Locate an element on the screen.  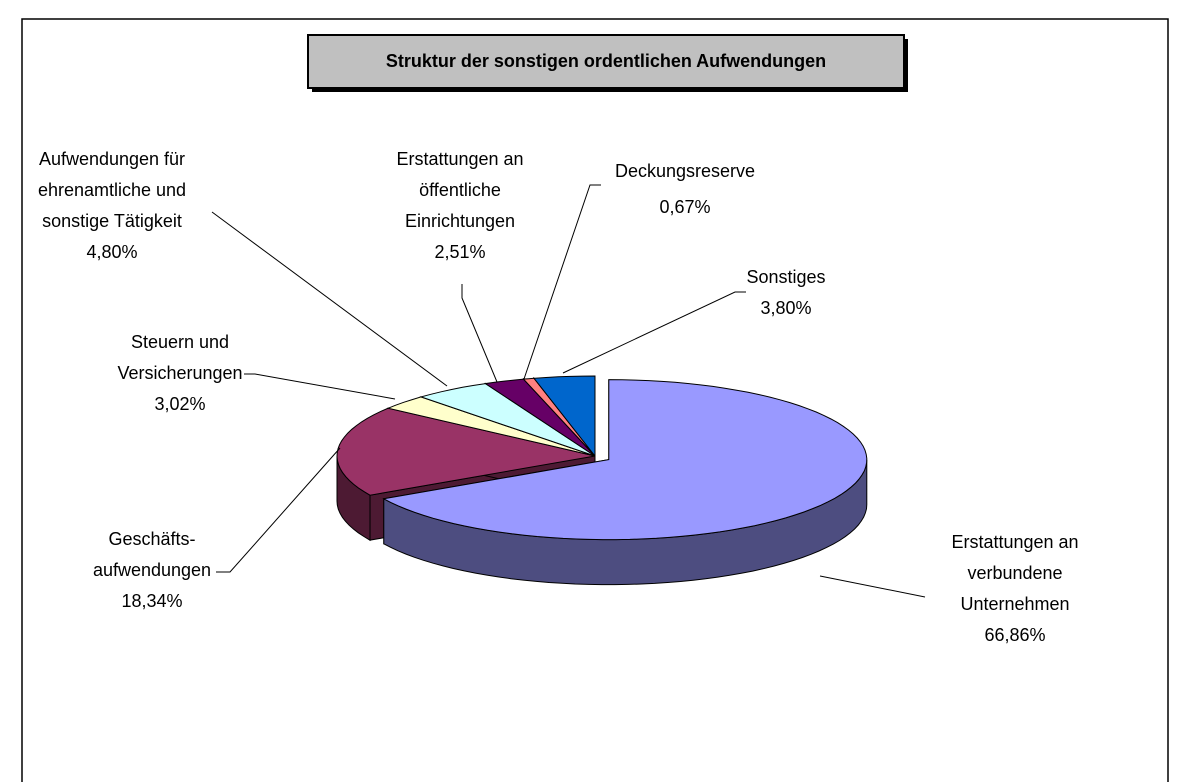
slice-value-label: 3,80% is located at coordinates (785, 308).